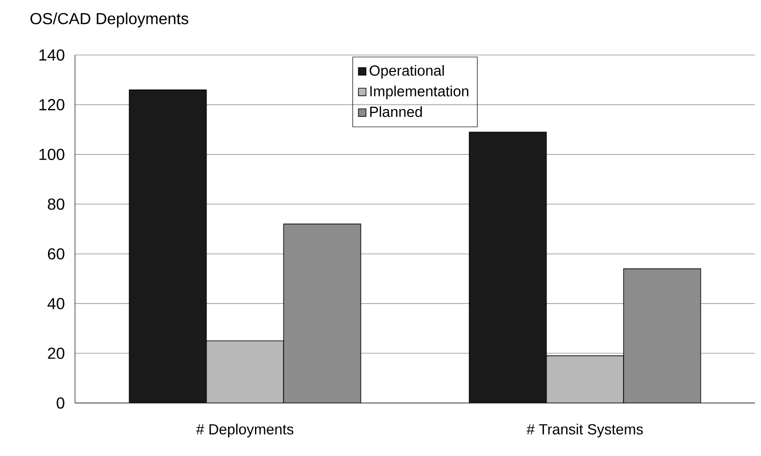 This screenshot has height=456, width=761. What do you see at coordinates (51, 154) in the screenshot?
I see `y-tick-label: 100` at bounding box center [51, 154].